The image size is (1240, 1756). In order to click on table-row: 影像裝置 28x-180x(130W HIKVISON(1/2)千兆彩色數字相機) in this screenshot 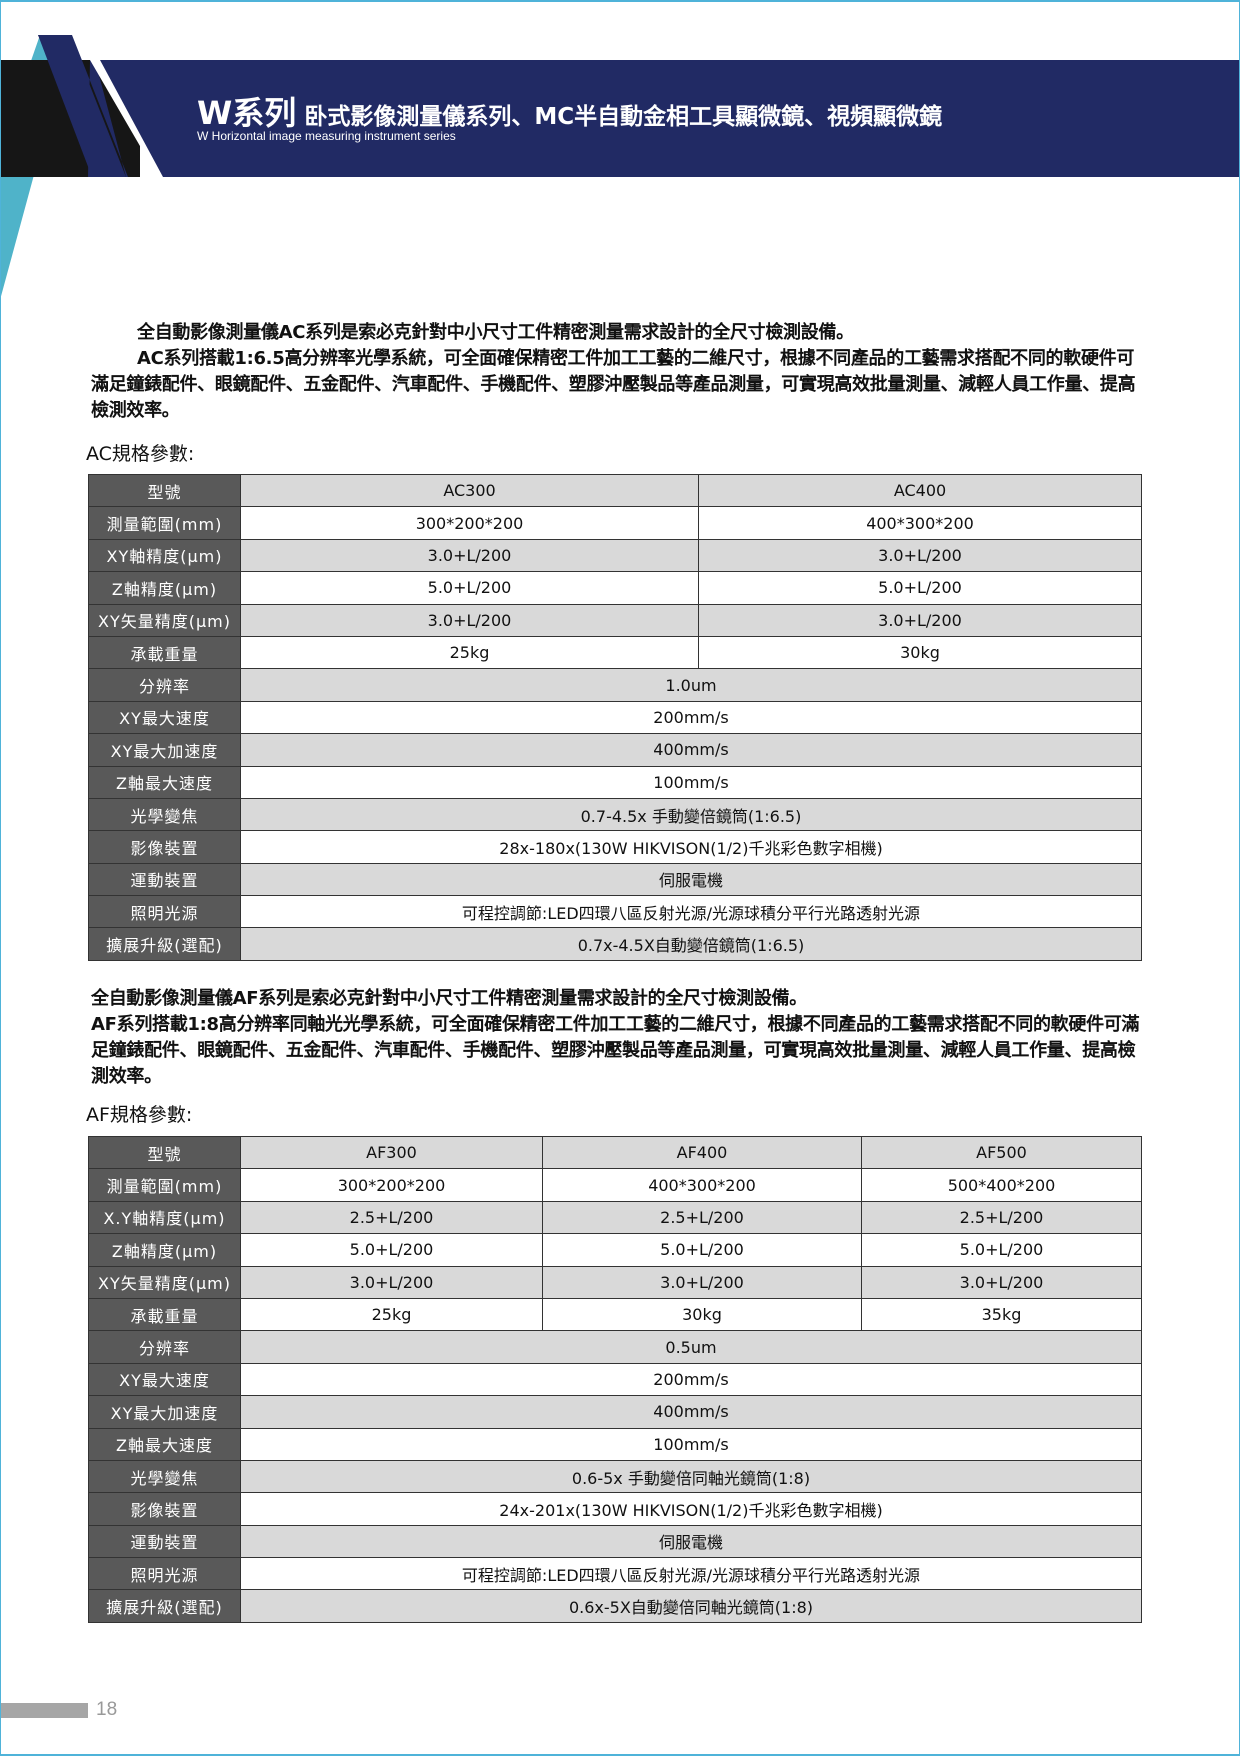, I will do `click(615, 847)`.